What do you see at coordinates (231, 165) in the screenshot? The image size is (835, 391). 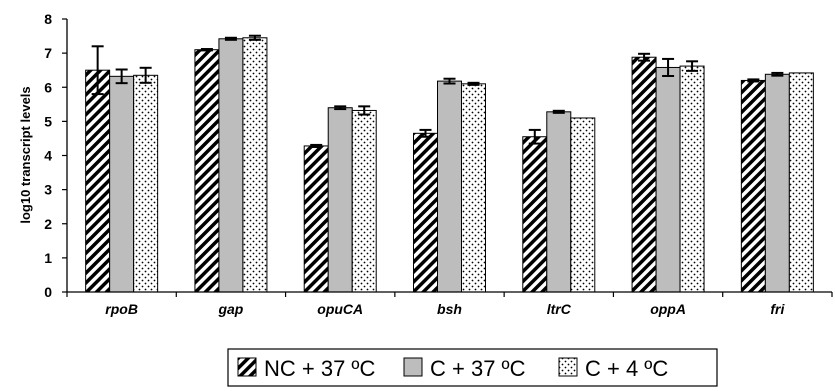 I see `bar-gap-c-37-c` at bounding box center [231, 165].